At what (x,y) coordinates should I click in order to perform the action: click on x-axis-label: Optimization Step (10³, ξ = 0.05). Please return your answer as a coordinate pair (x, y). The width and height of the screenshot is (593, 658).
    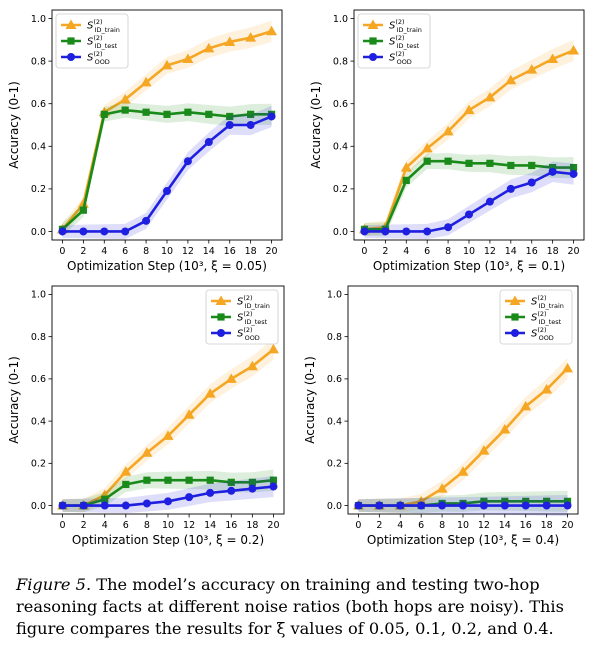
    Looking at the image, I should click on (167, 266).